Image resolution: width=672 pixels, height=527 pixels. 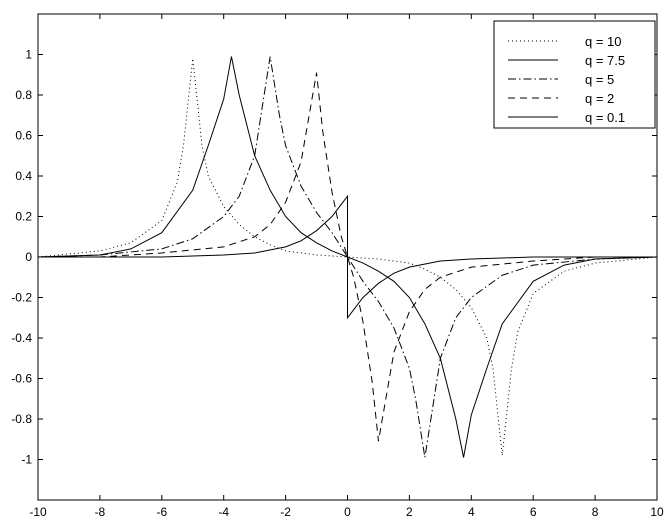 What do you see at coordinates (23, 95) in the screenshot?
I see `y-tick-label: 0.8` at bounding box center [23, 95].